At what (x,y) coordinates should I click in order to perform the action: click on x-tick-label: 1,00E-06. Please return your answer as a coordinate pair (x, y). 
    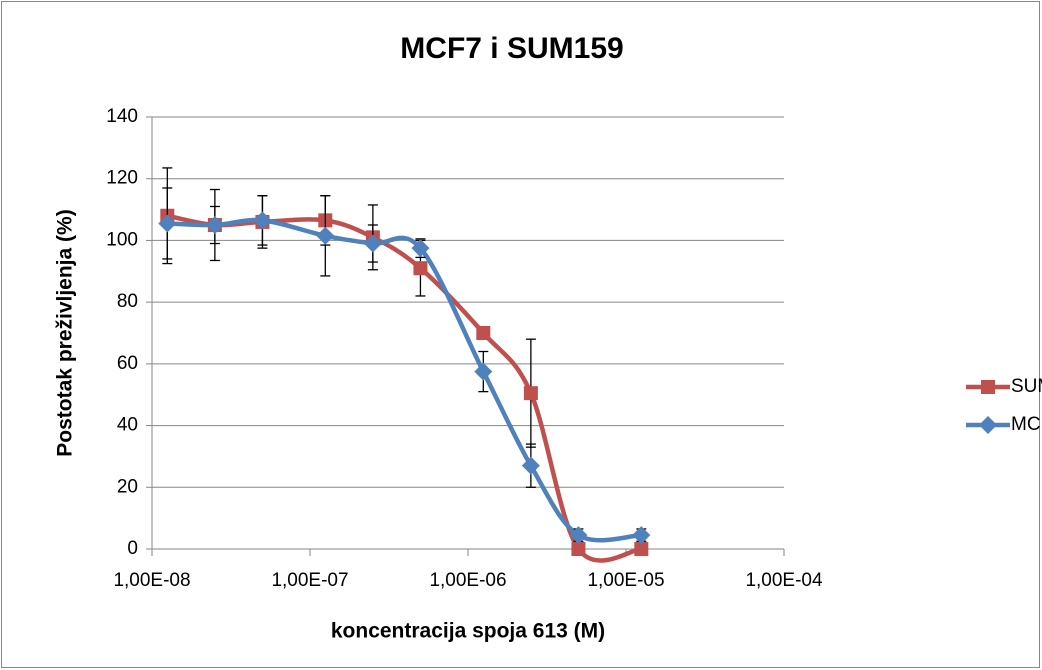
    Looking at the image, I should click on (467, 580).